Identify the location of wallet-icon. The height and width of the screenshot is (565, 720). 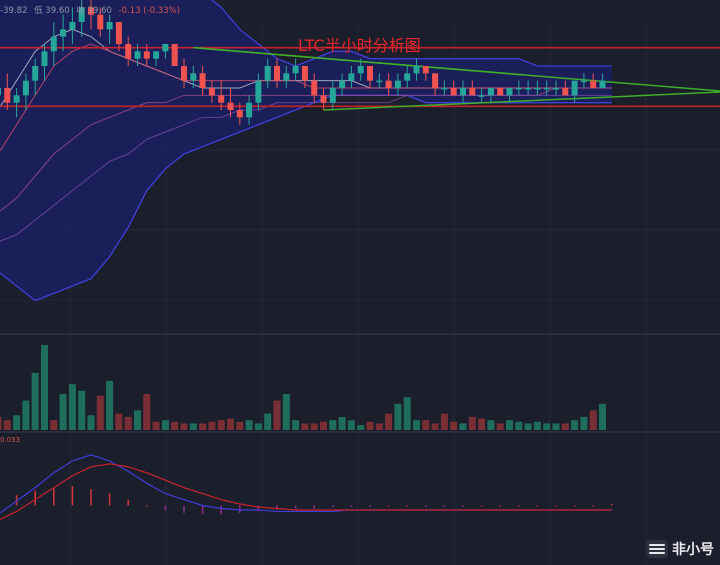
(657, 549).